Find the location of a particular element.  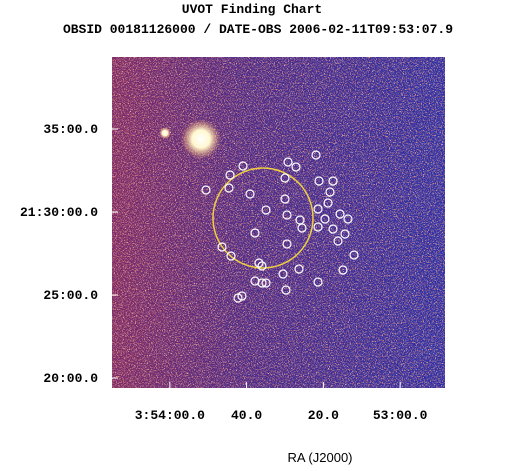

y-tick-label: 20:00.0 is located at coordinates (70, 378).